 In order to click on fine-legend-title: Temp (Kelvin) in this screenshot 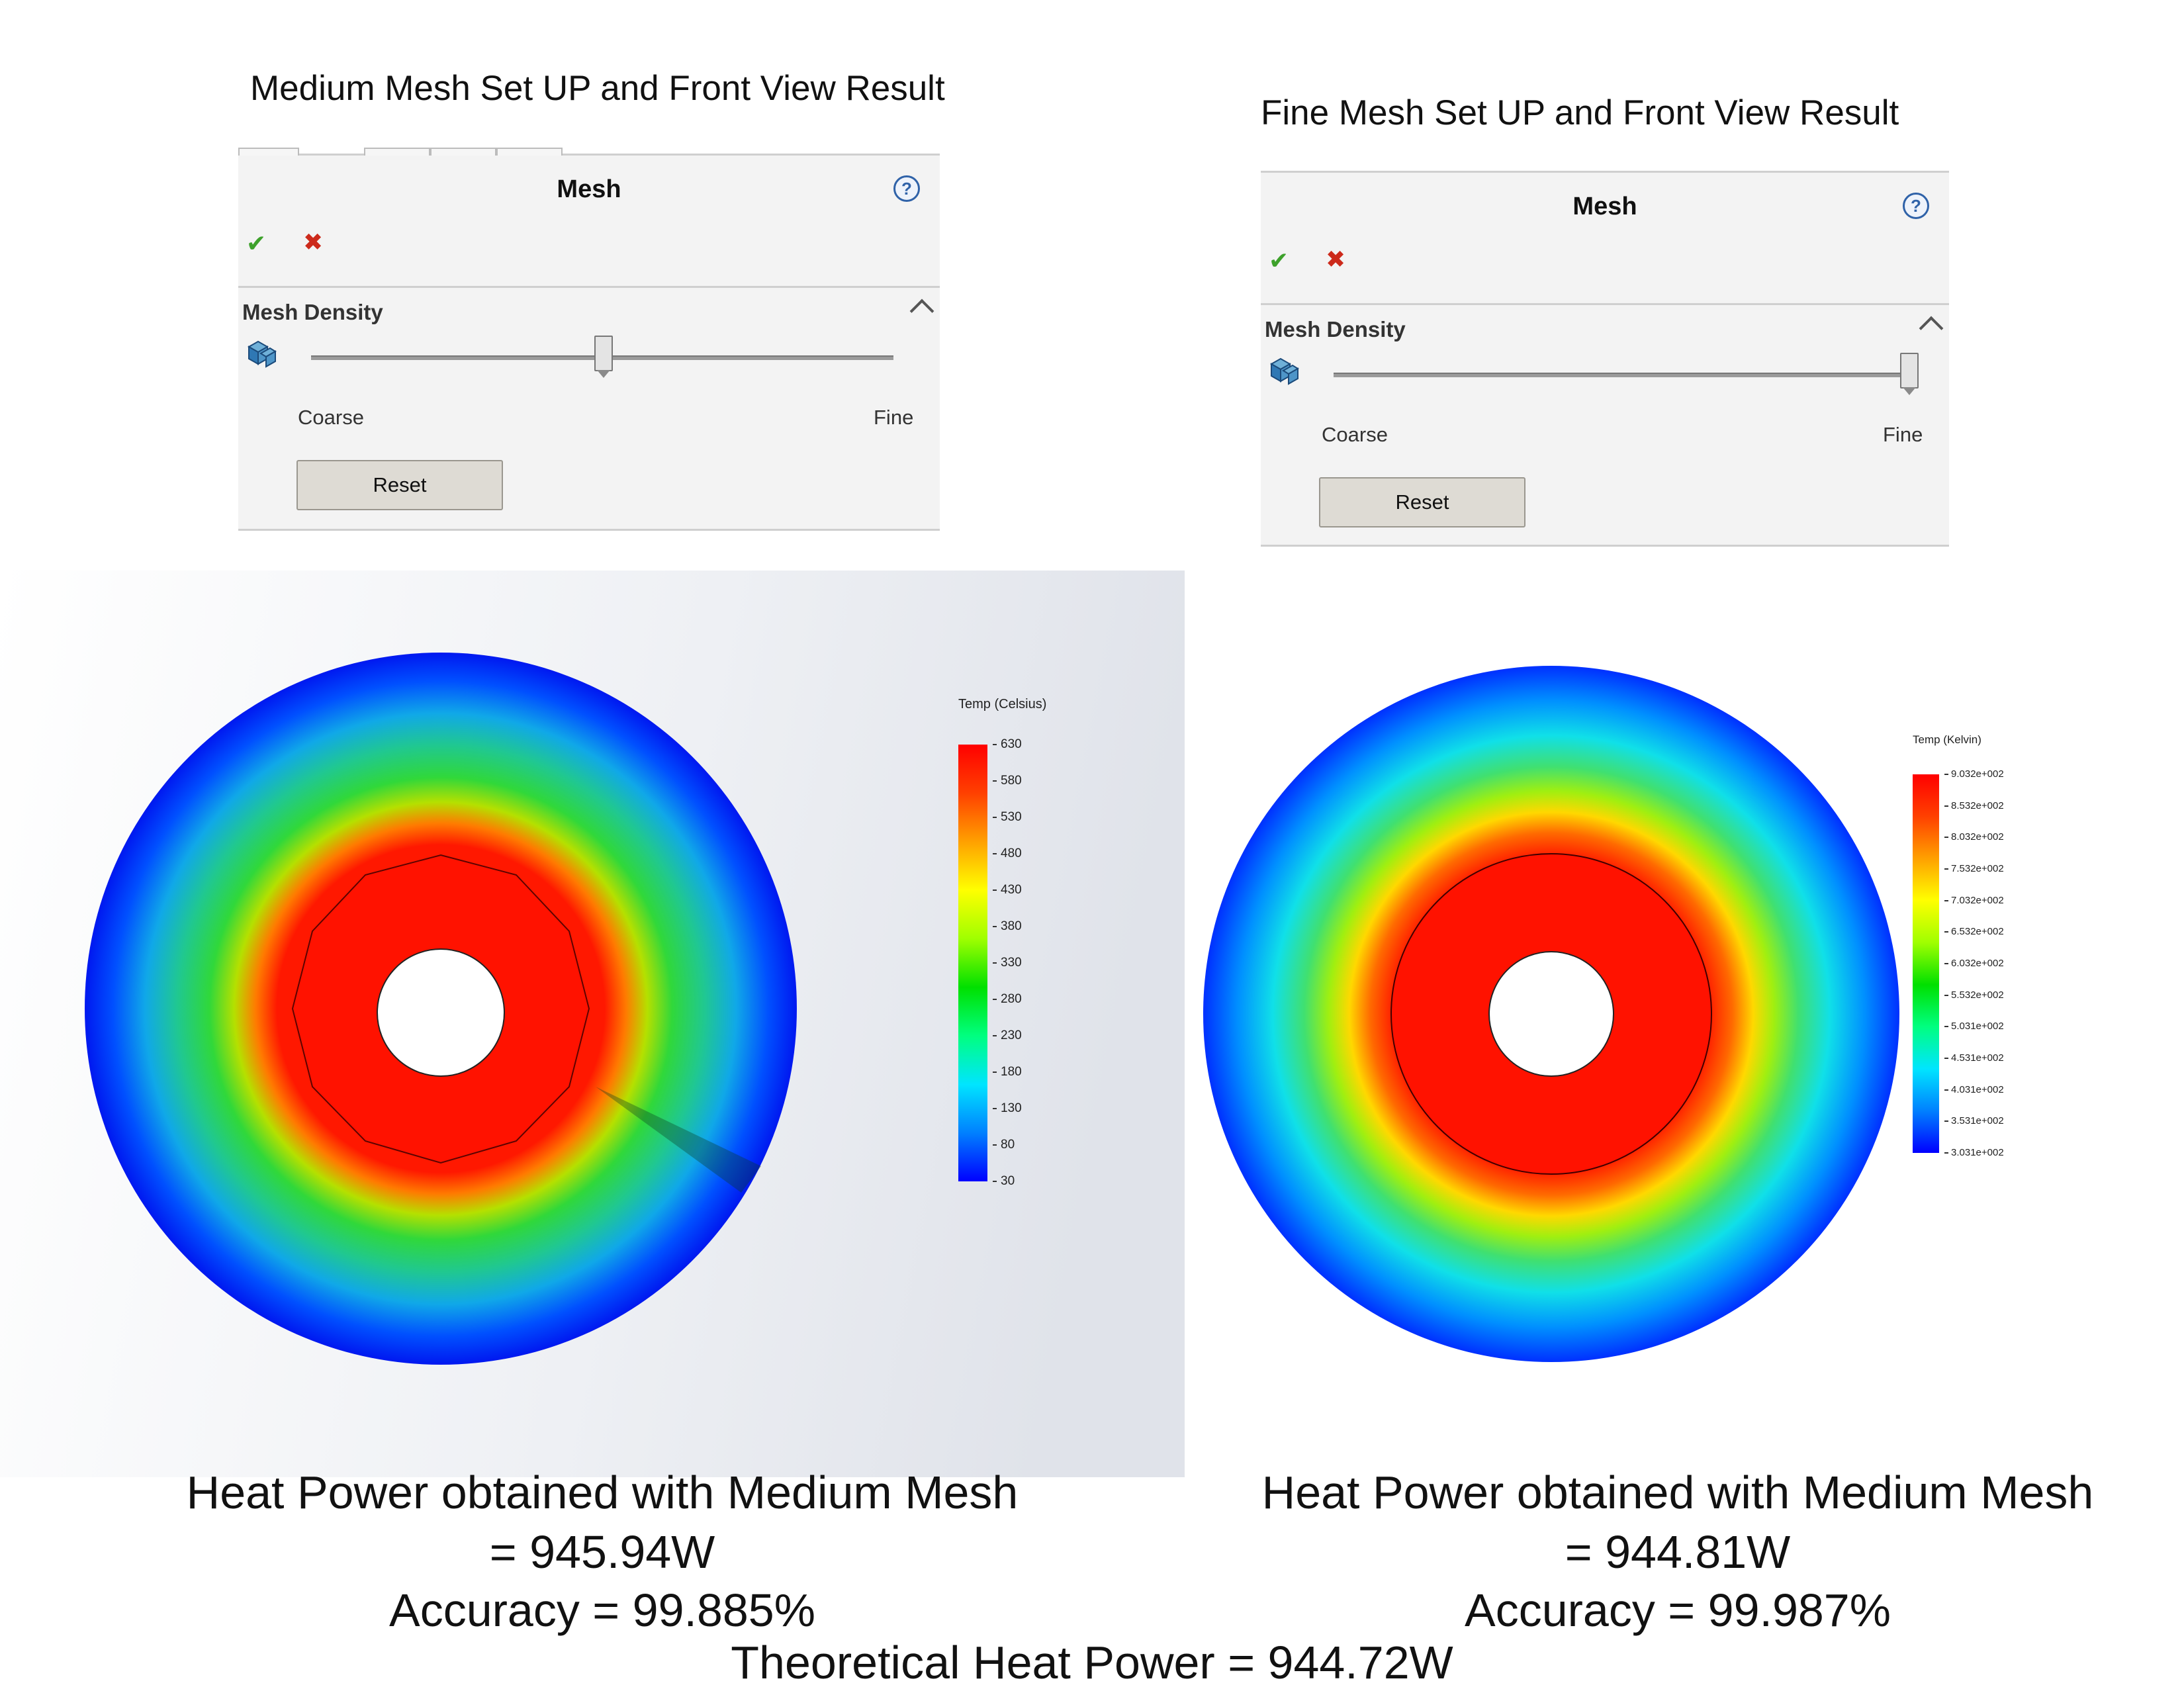, I will do `click(1947, 739)`.